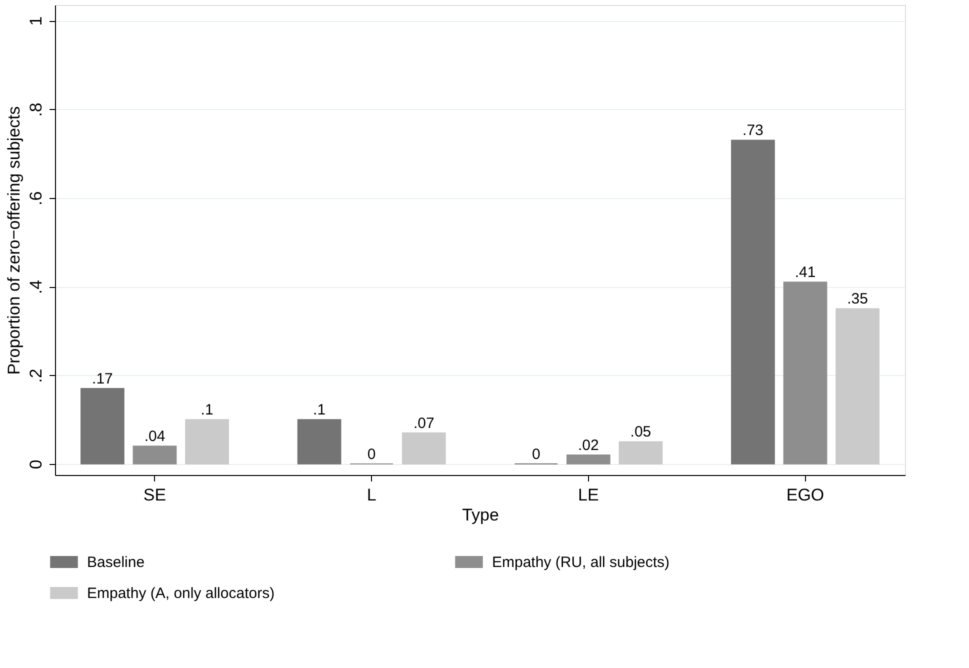  I want to click on x-tick-label: LE, so click(588, 495).